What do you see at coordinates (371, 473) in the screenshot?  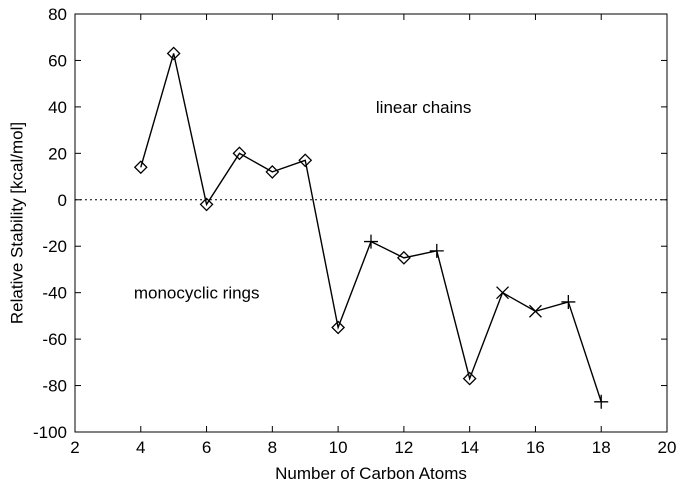 I see `x-axis-label: Number of Carbon Atoms` at bounding box center [371, 473].